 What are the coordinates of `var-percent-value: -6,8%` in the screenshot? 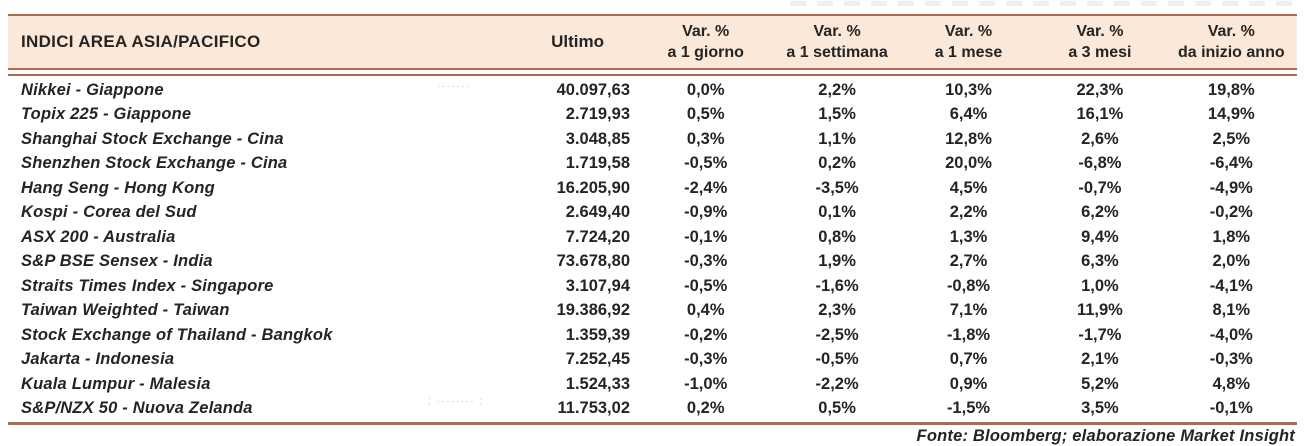 It's located at (1100, 163).